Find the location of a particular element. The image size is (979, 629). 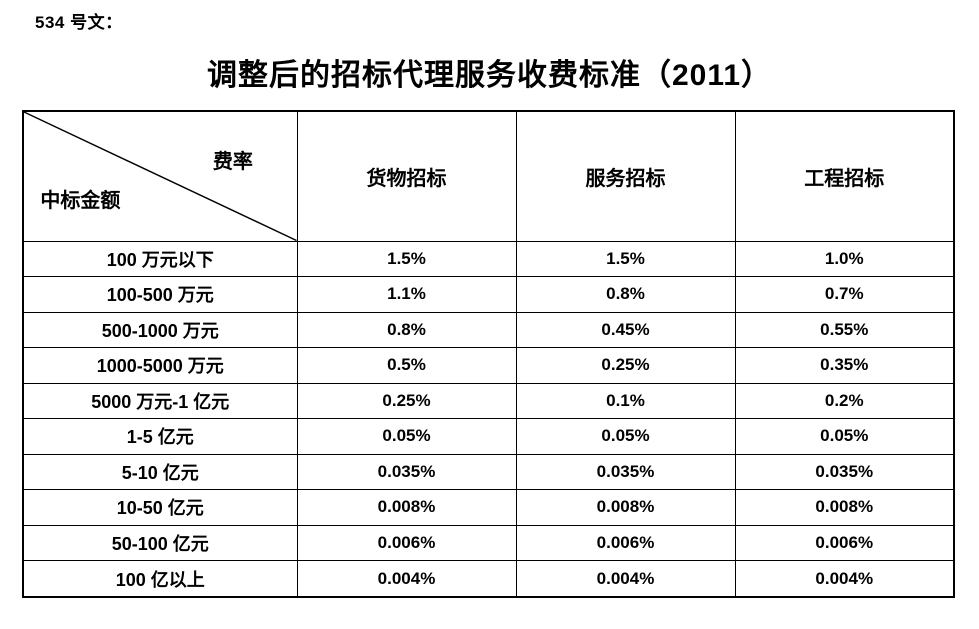

rate-cell-goods: 1.5% is located at coordinates (406, 259).